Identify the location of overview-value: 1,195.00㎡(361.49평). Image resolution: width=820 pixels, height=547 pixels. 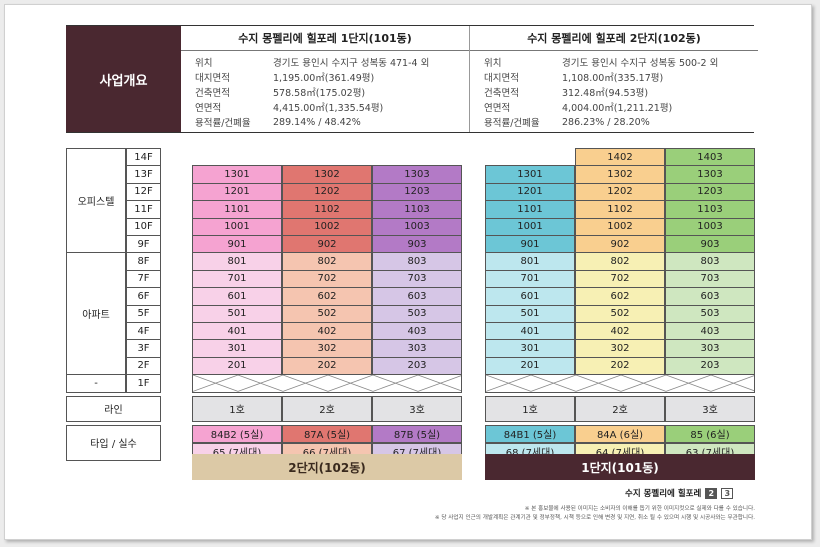
(324, 78).